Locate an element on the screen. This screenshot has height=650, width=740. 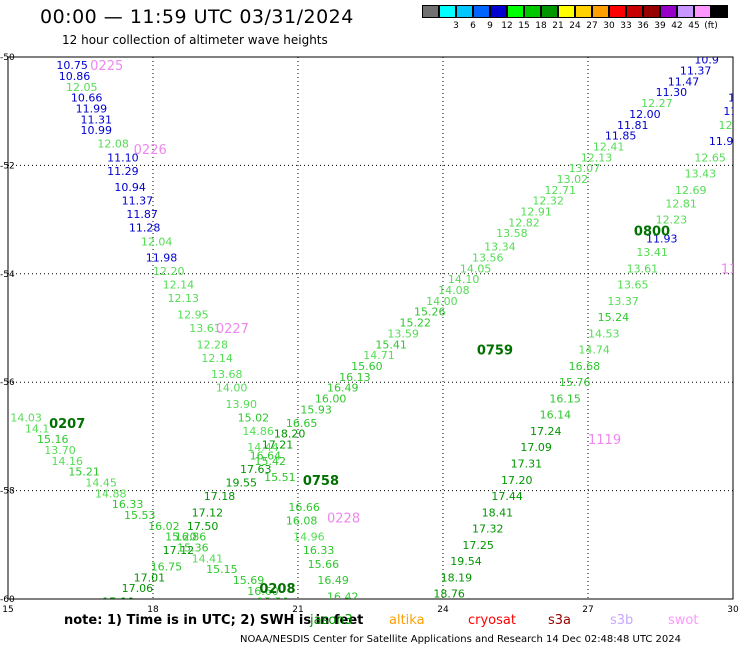
wave-height-label: 19.55 is located at coordinates (242, 482).